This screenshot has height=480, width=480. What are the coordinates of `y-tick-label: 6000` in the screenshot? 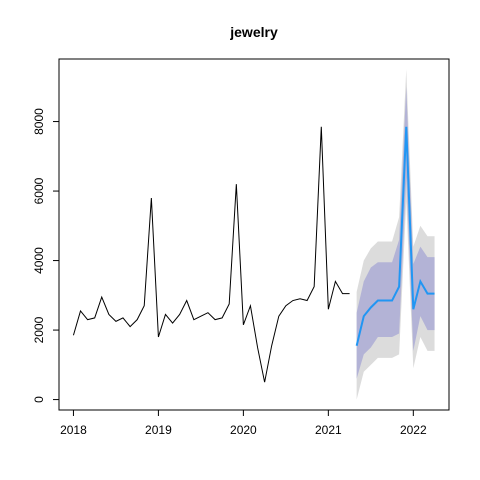 It's located at (39, 190).